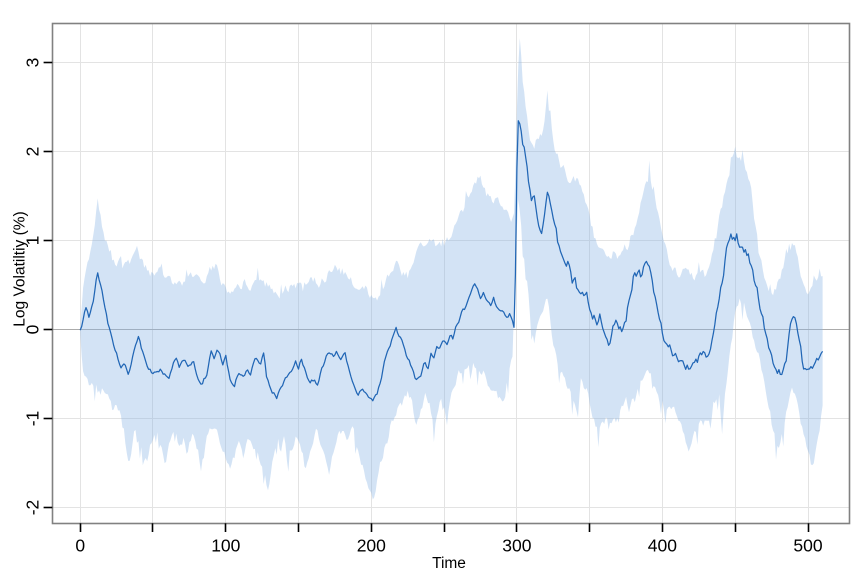 The height and width of the screenshot is (576, 864). Describe the element at coordinates (33, 419) in the screenshot. I see `svg-text: -1` at that location.